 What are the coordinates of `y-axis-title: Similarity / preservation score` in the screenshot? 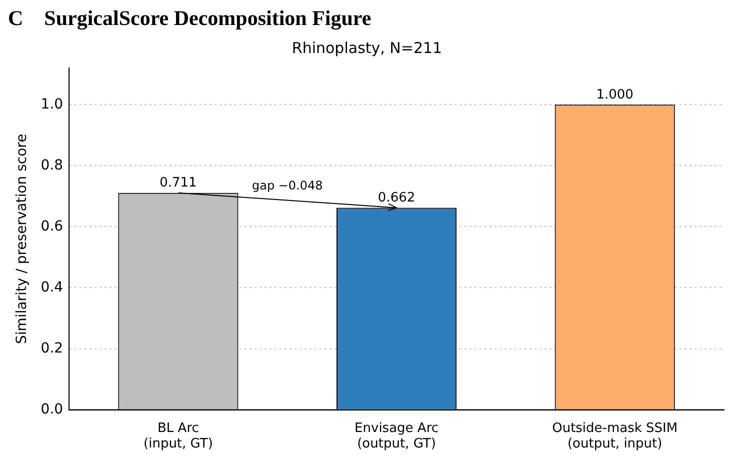 It's located at (22, 239).